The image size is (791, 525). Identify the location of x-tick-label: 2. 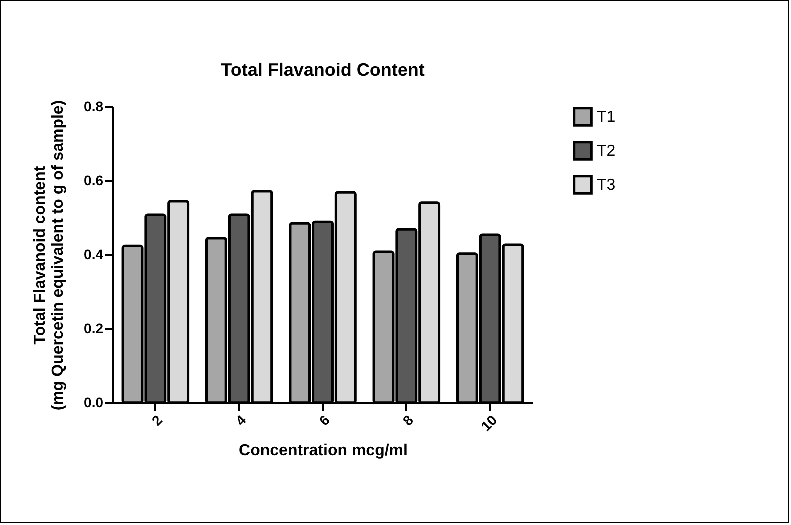
(157, 420).